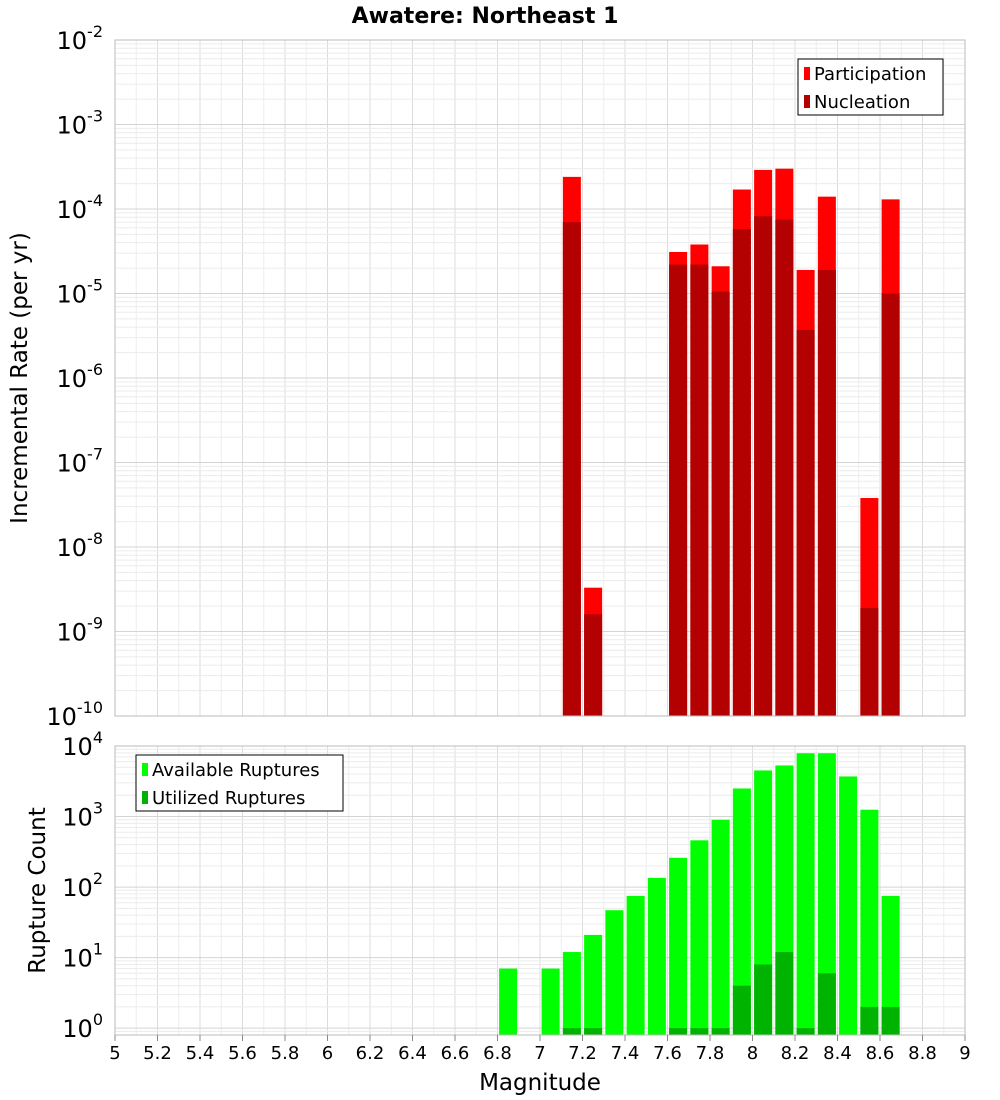 Image resolution: width=1000 pixels, height=1100 pixels. I want to click on y-tick-label: 10², so click(82, 885).